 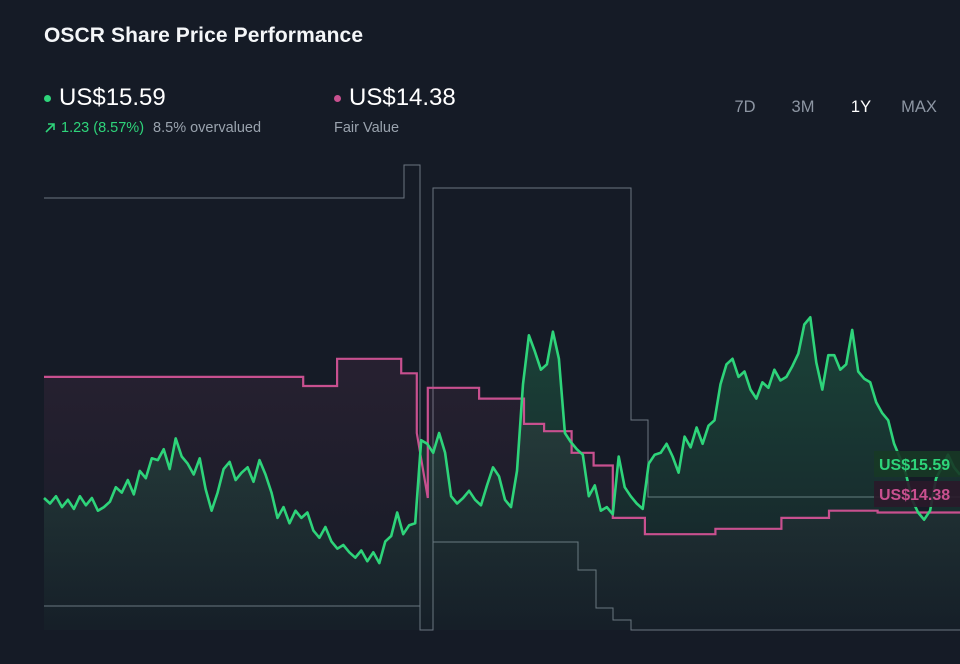 I want to click on share-price-dot-icon, so click(x=47, y=98).